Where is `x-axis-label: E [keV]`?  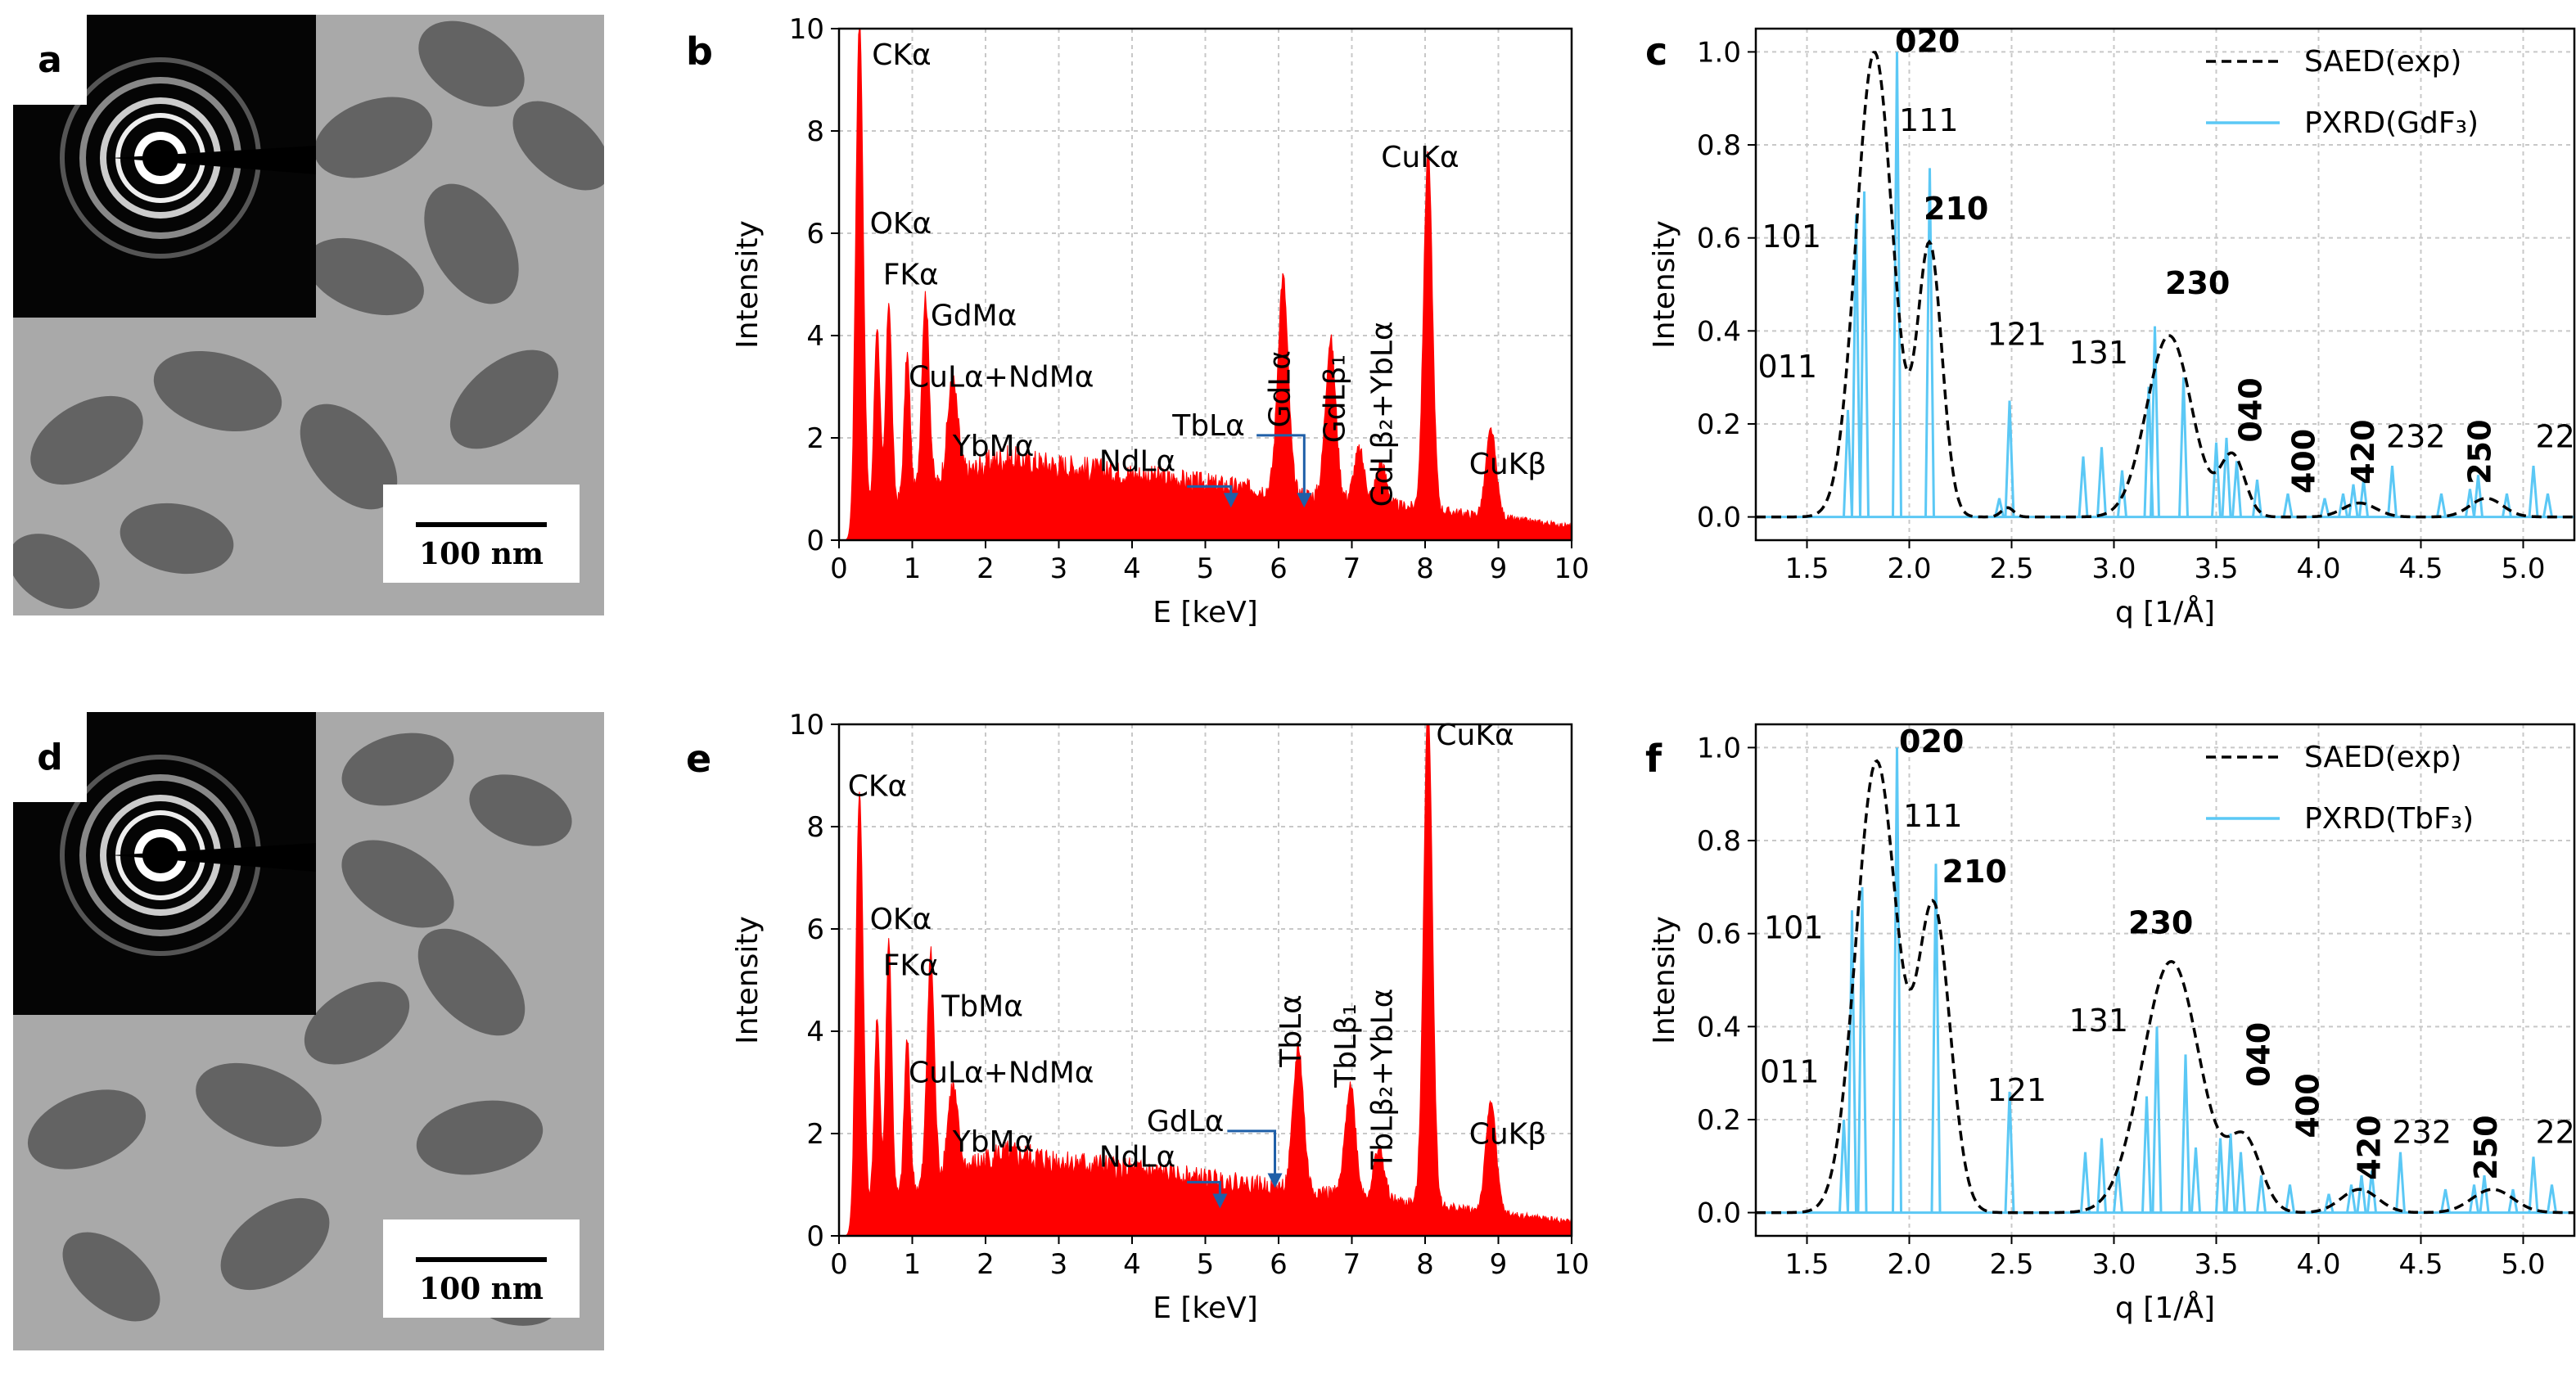 x-axis-label: E [keV] is located at coordinates (1205, 612).